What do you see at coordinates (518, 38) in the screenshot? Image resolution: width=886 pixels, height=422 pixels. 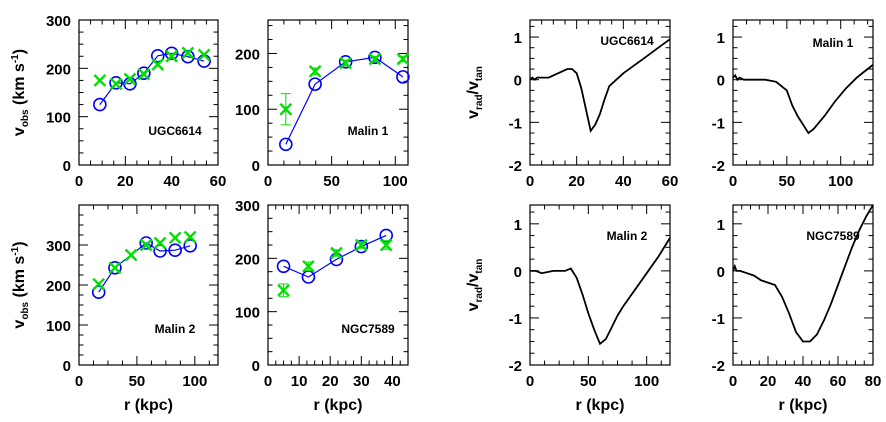 I see `y-tick-label: 1` at bounding box center [518, 38].